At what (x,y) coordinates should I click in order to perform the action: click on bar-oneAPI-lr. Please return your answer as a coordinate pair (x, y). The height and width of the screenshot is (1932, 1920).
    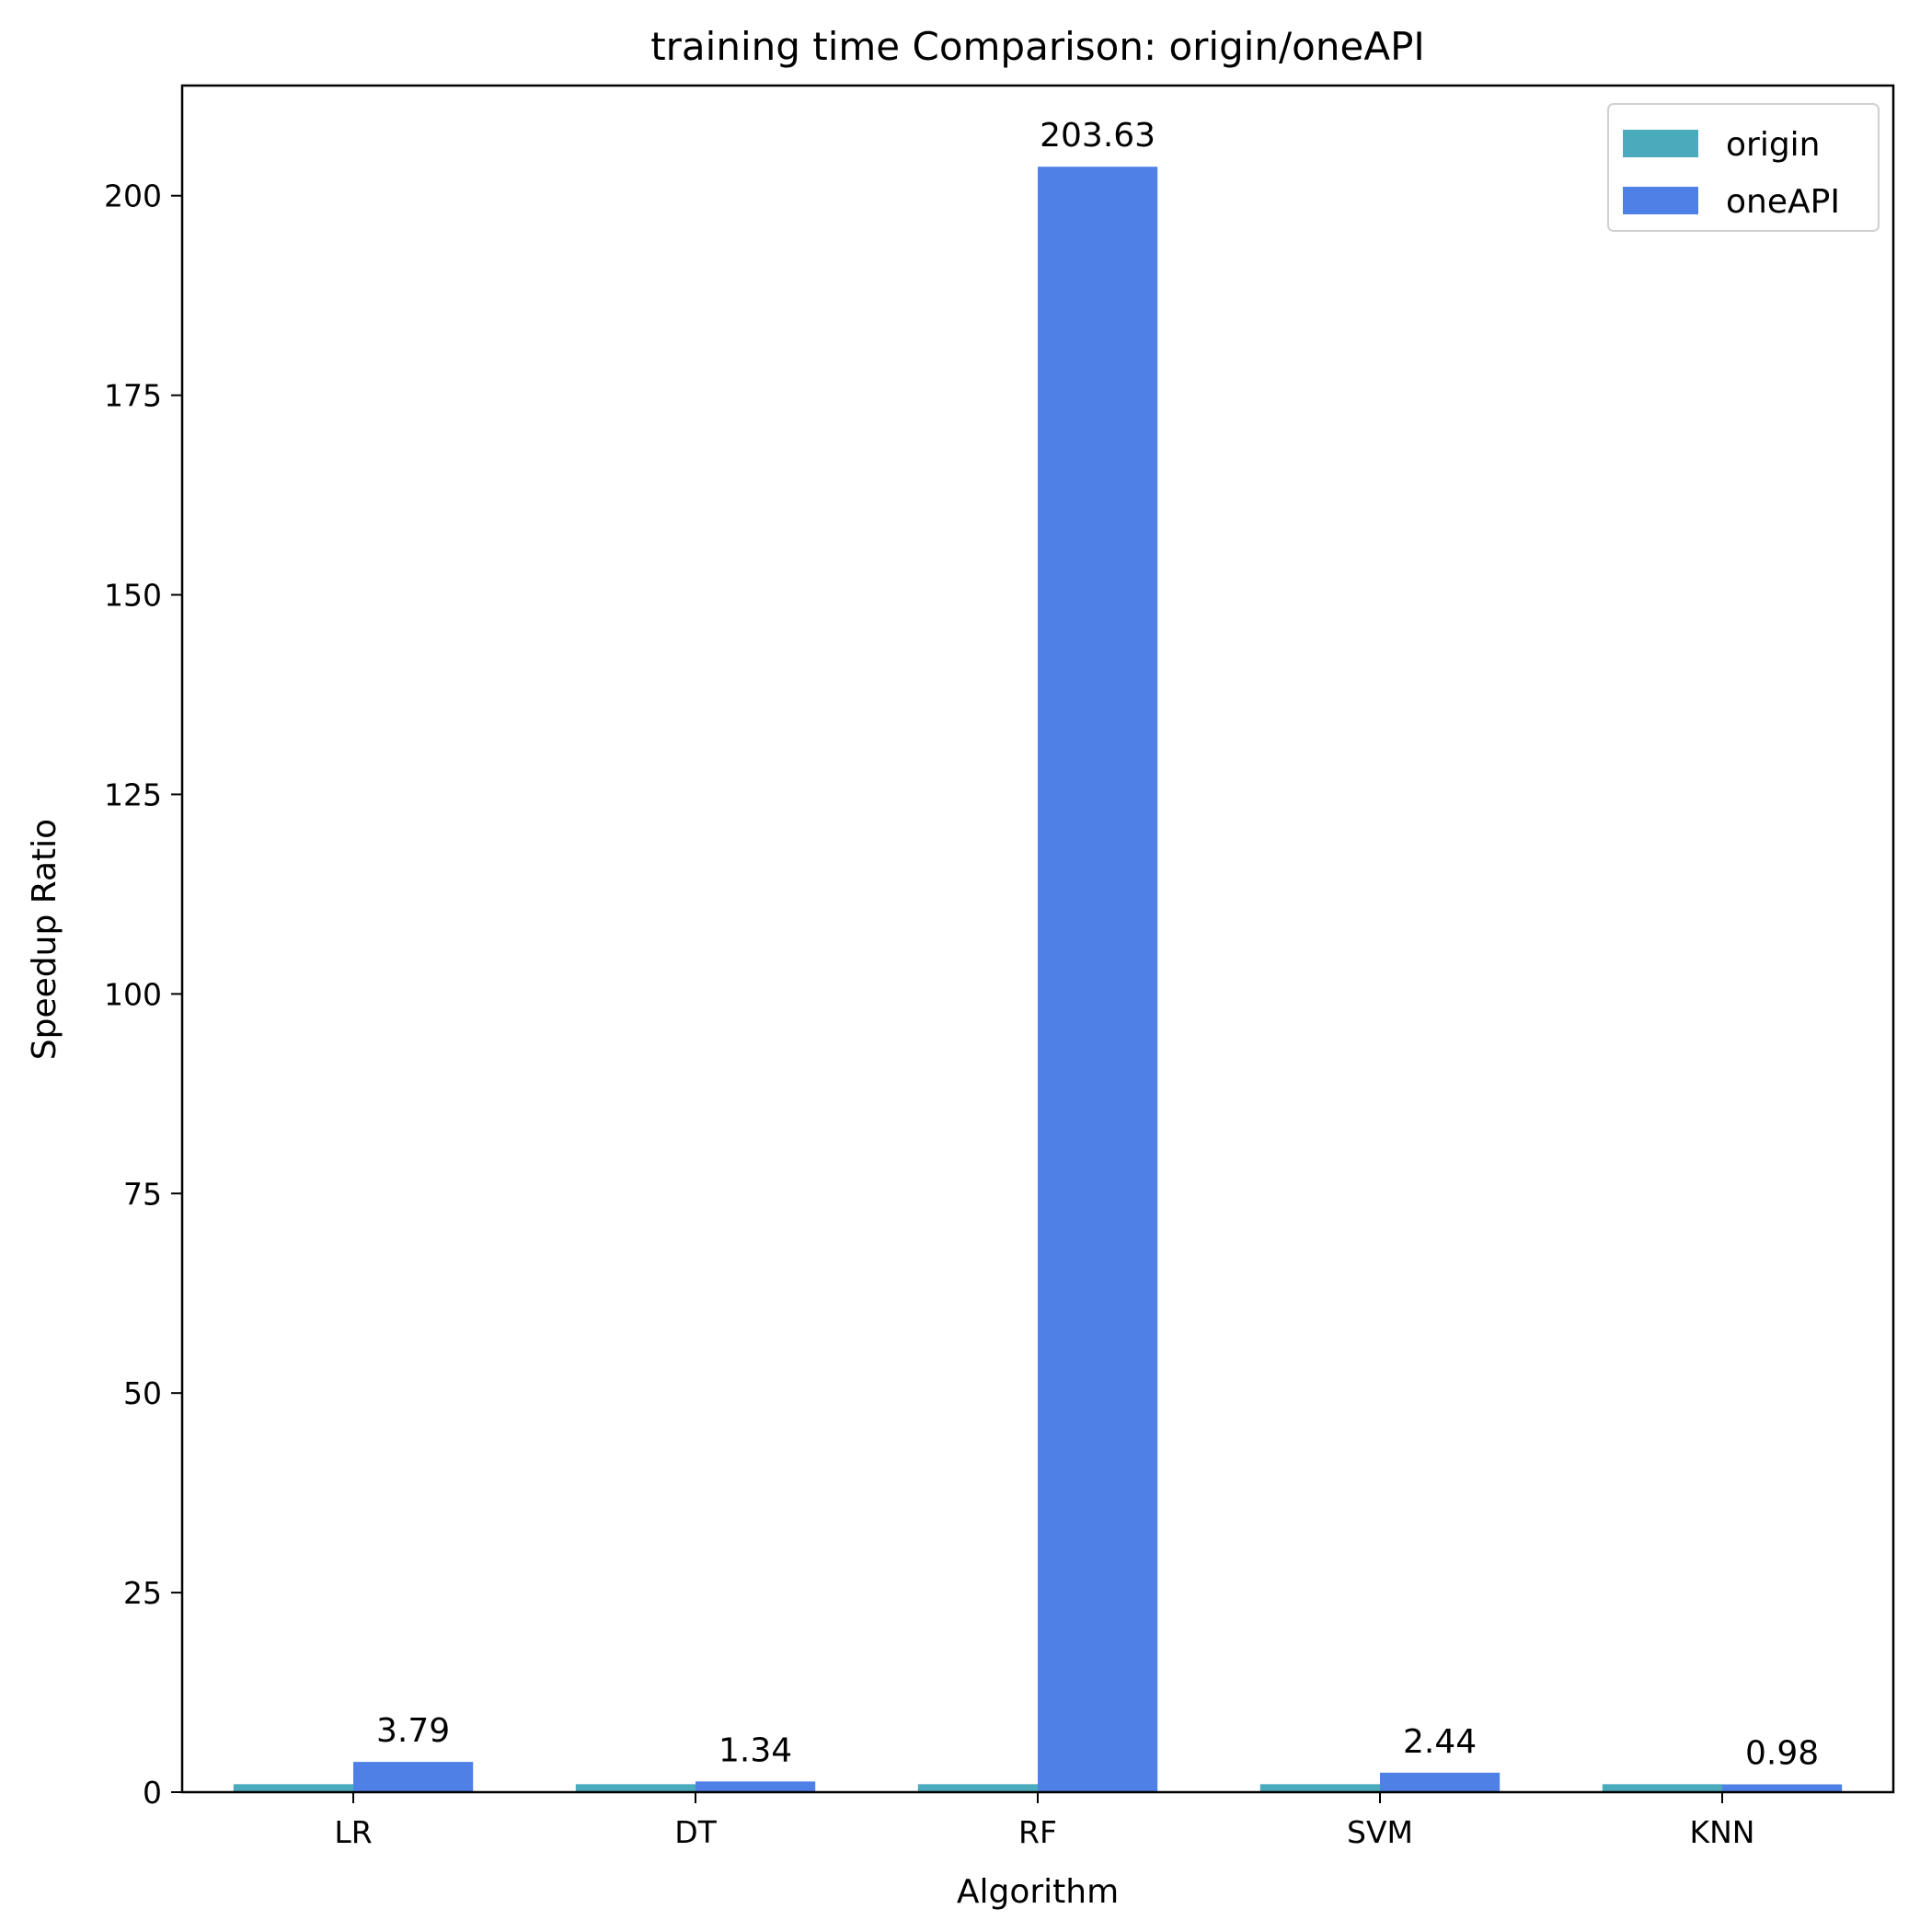
    Looking at the image, I should click on (413, 1777).